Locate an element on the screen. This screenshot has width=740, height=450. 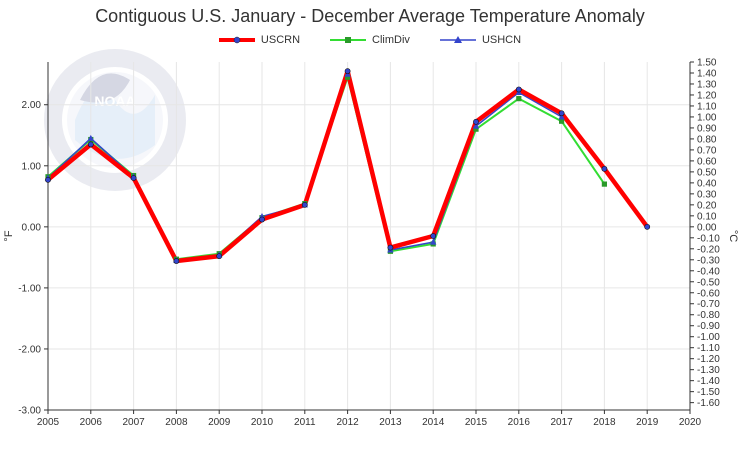
y-right-tick-label: -0.40 is located at coordinates (708, 271).